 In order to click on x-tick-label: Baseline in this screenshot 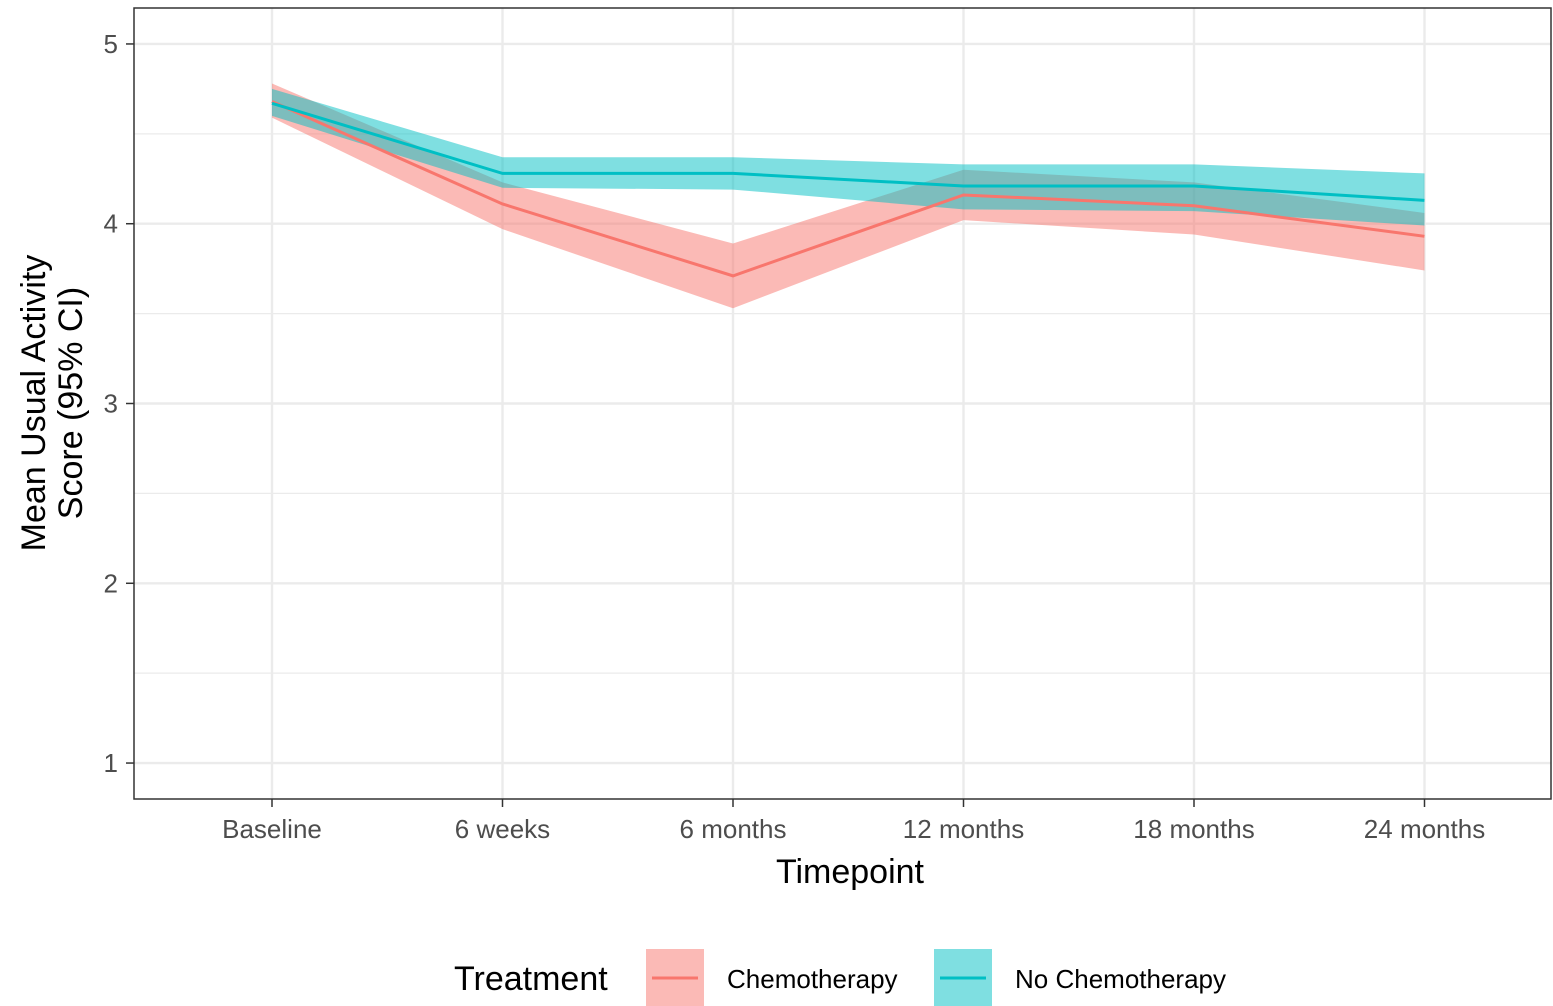, I will do `click(272, 829)`.